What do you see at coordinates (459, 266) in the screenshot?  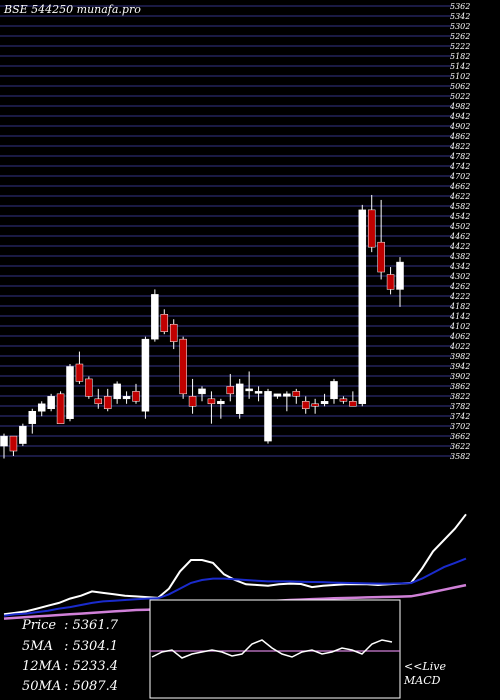 I see `y-tick-label: 4342` at bounding box center [459, 266].